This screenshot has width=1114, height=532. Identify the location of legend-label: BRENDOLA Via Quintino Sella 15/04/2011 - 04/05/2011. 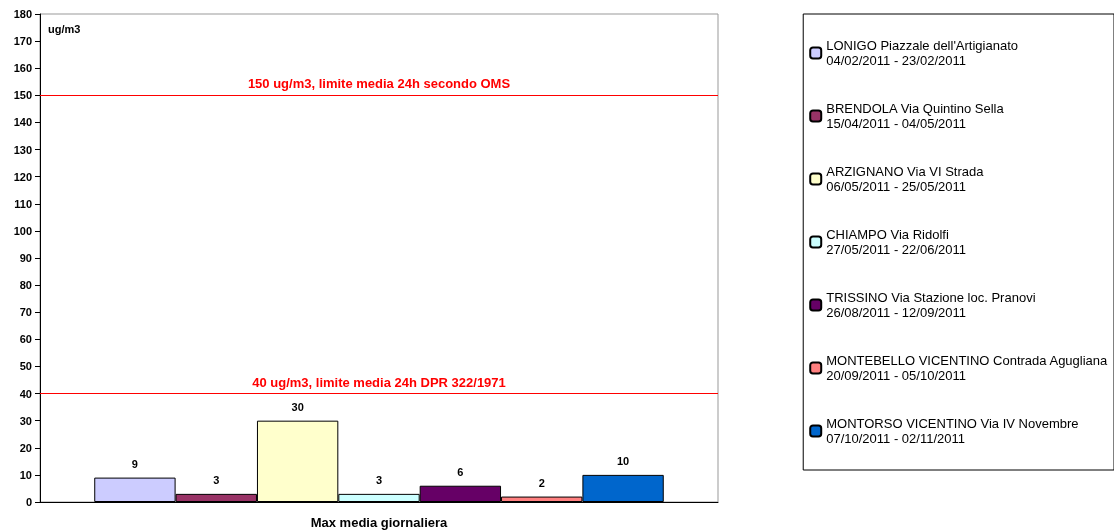
(915, 116).